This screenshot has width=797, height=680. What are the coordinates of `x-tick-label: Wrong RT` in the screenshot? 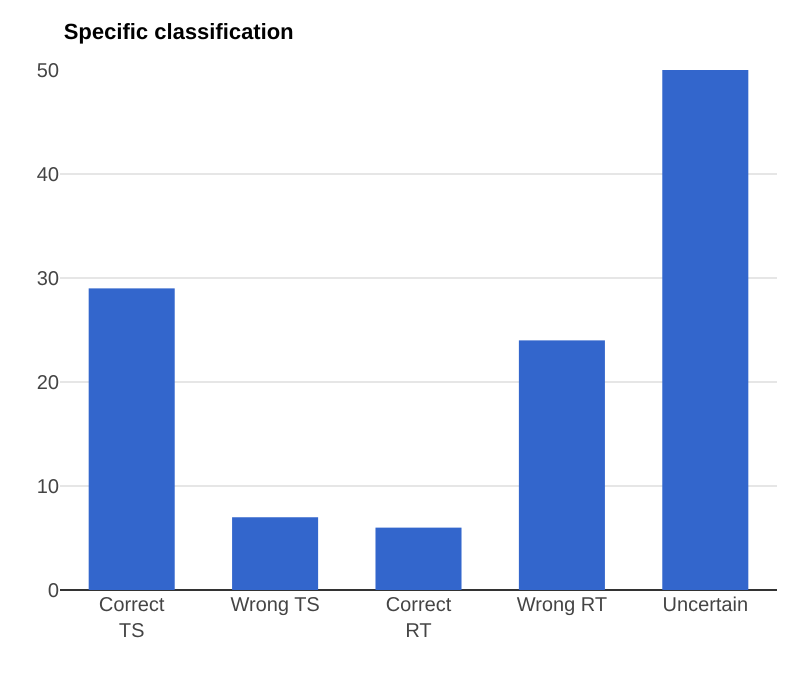 It's located at (562, 605).